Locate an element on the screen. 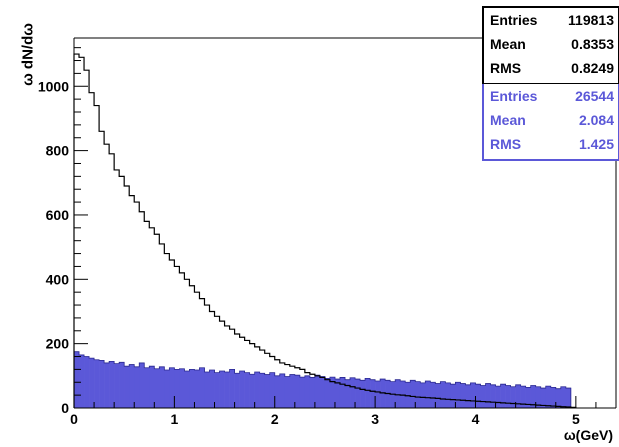 The height and width of the screenshot is (447, 619). stats-row-entries: Entries 119813 is located at coordinates (551, 20).